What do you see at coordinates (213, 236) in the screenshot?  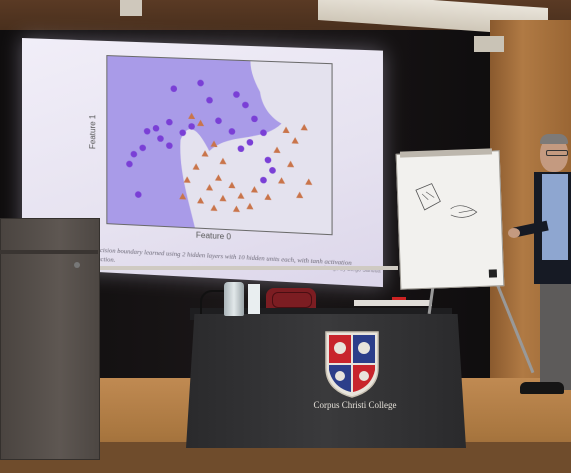 I see `x-axis-label: Feature 0` at bounding box center [213, 236].